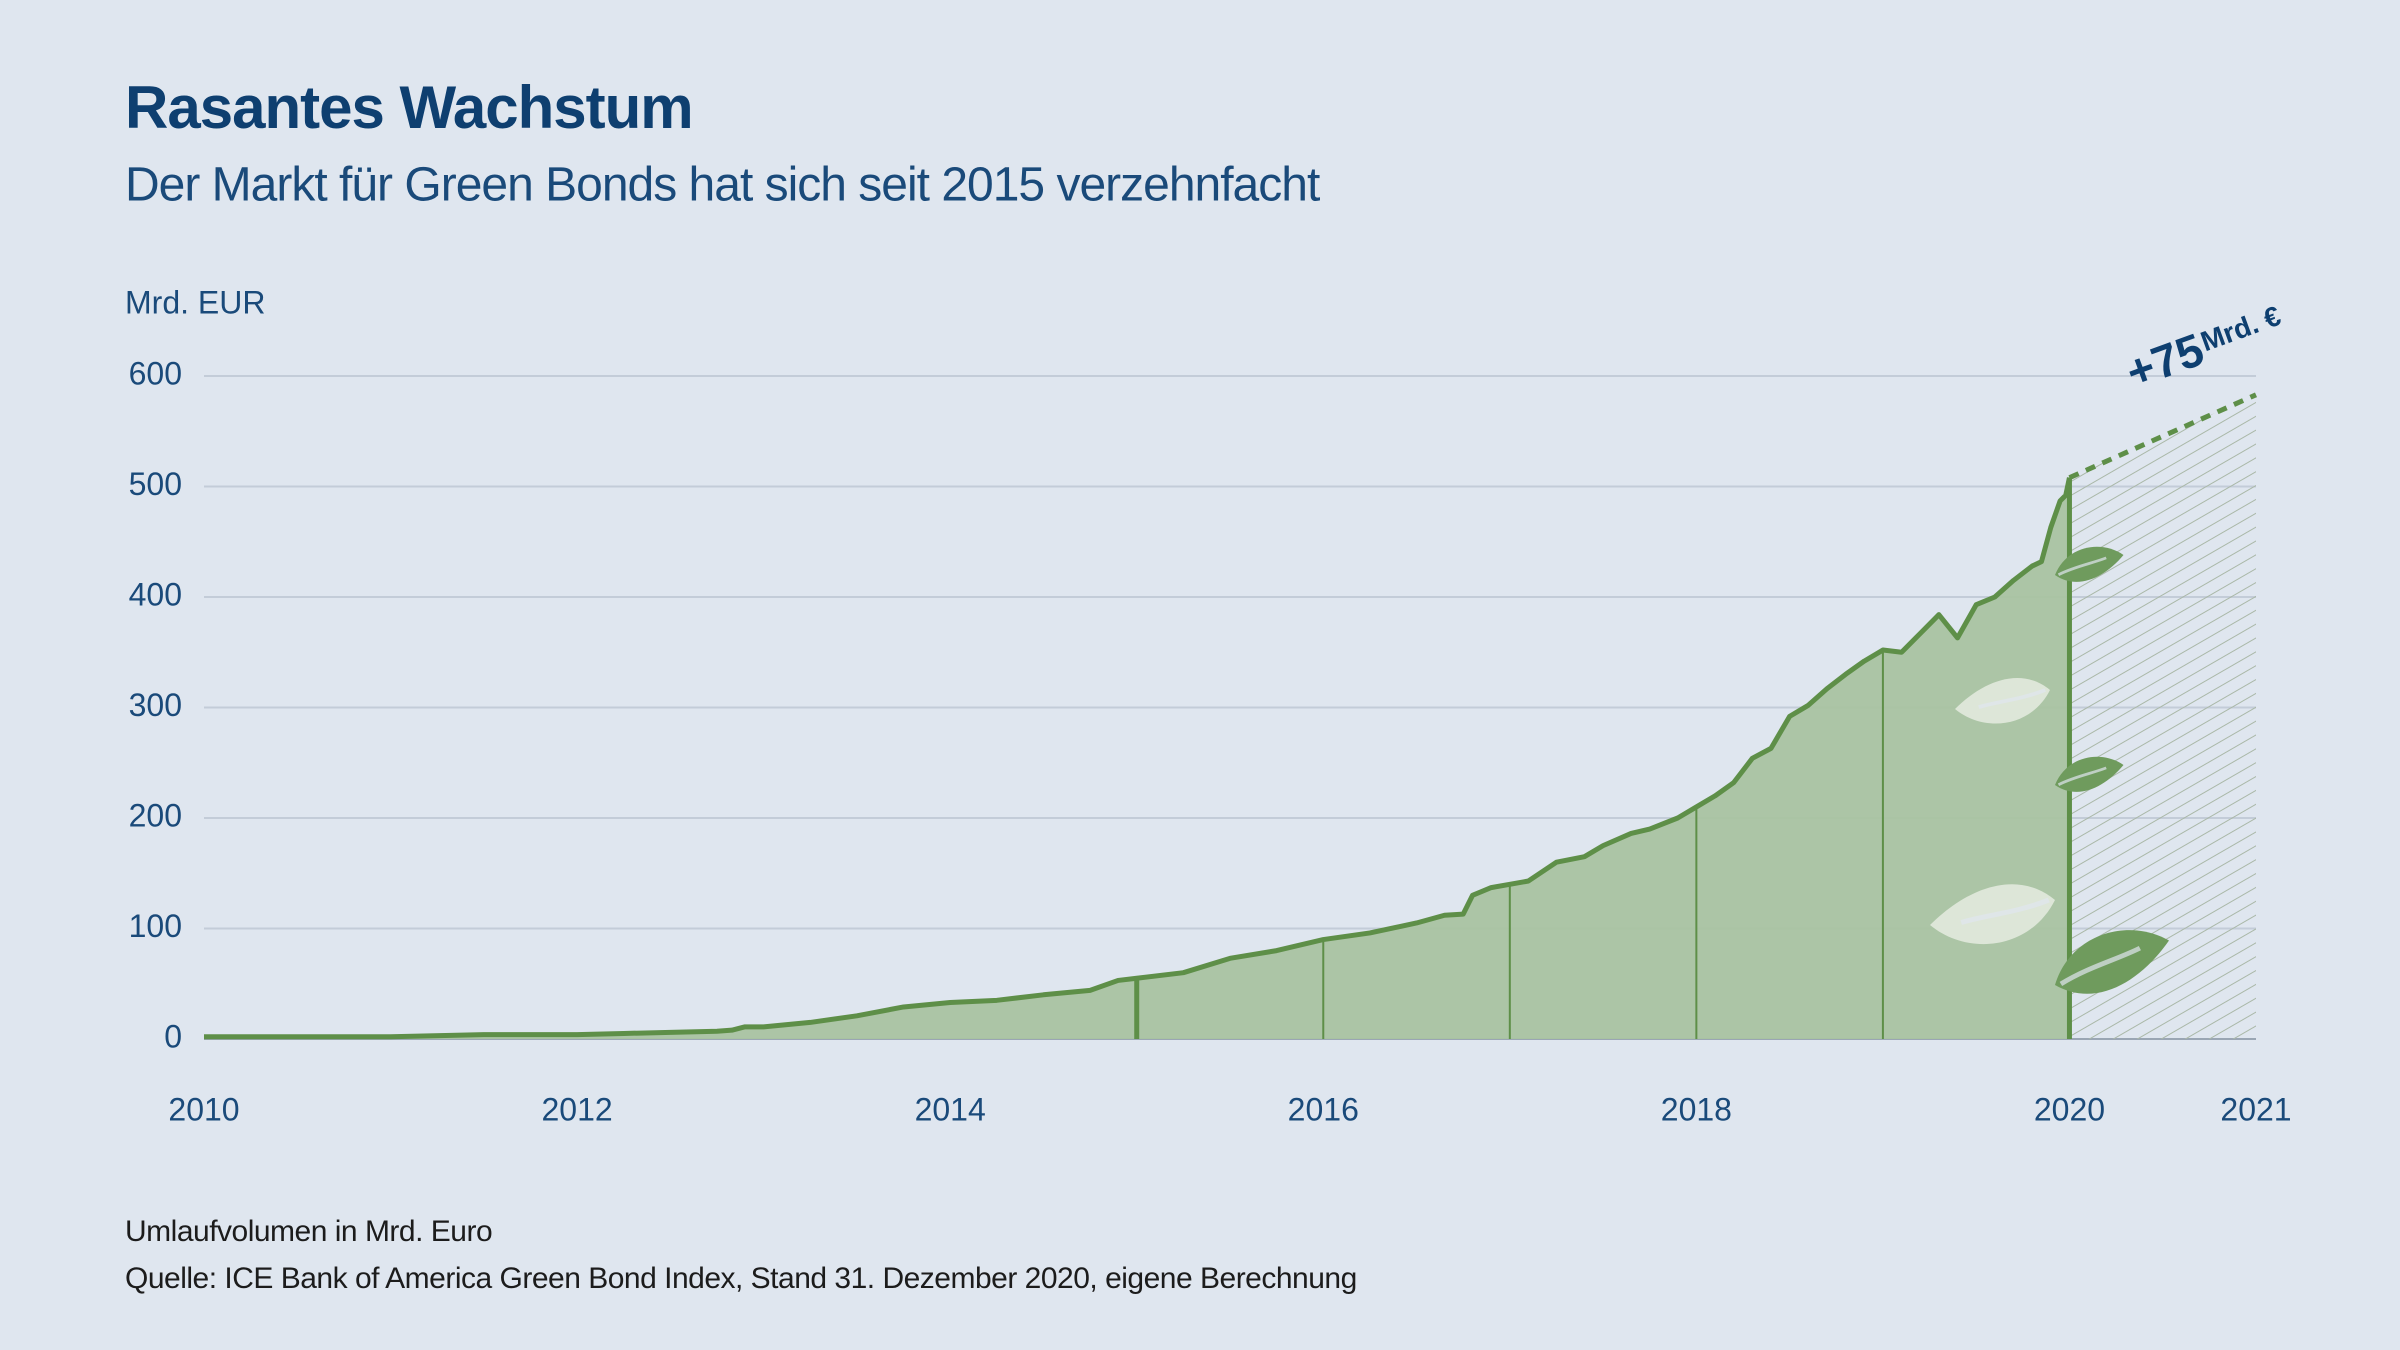  Describe the element at coordinates (155, 926) in the screenshot. I see `y-tick-label: 100` at that location.